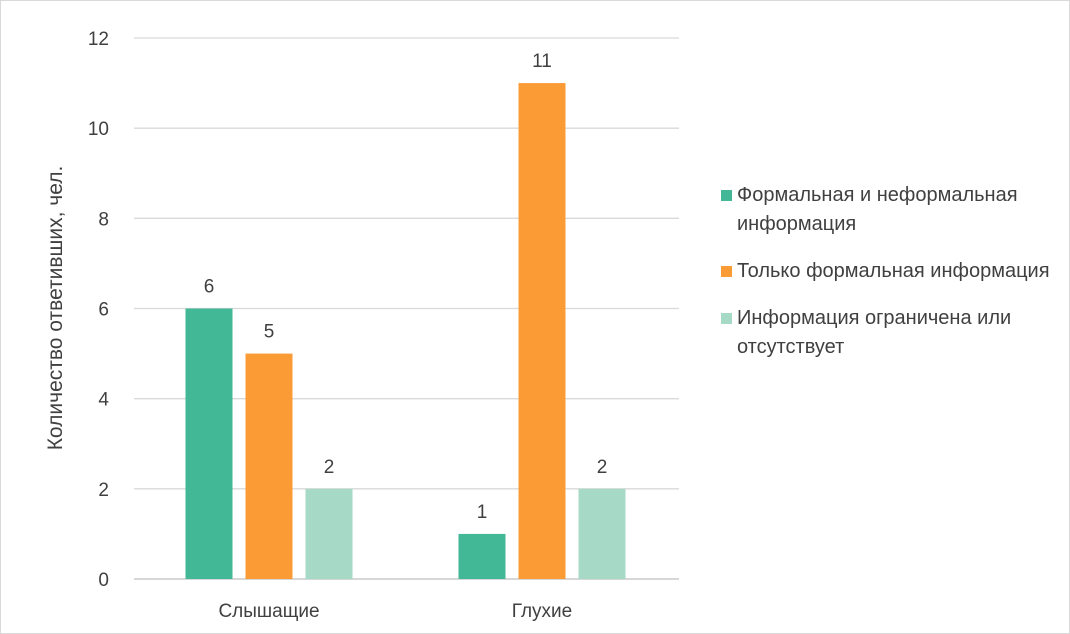 Image resolution: width=1070 pixels, height=634 pixels. Describe the element at coordinates (98, 129) in the screenshot. I see `y-tick-label: 10` at that location.